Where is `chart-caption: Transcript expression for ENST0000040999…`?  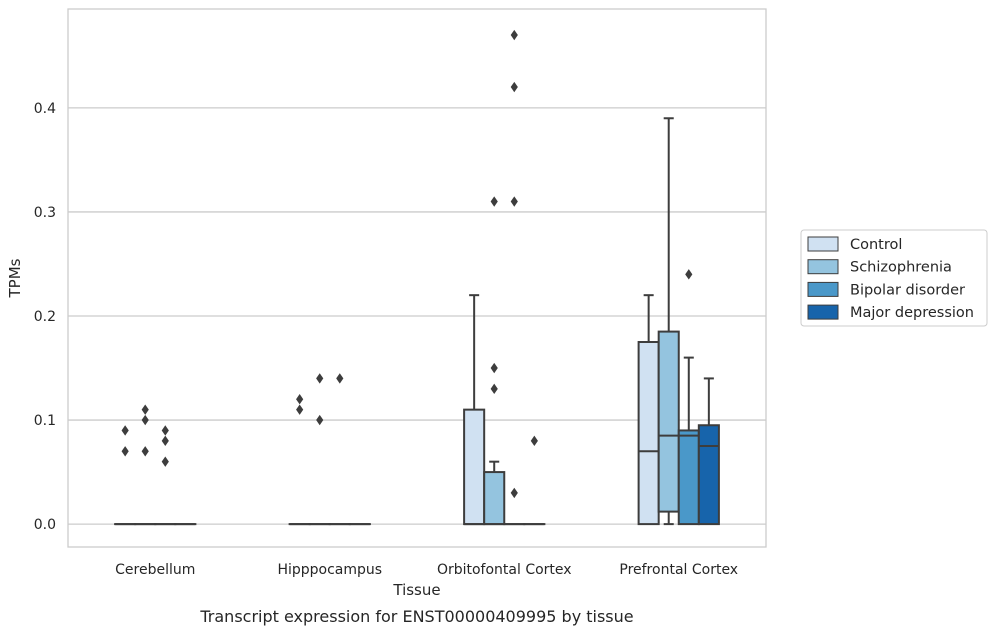
chart-caption: Transcript expression for ENST0000040999… is located at coordinates (416, 616).